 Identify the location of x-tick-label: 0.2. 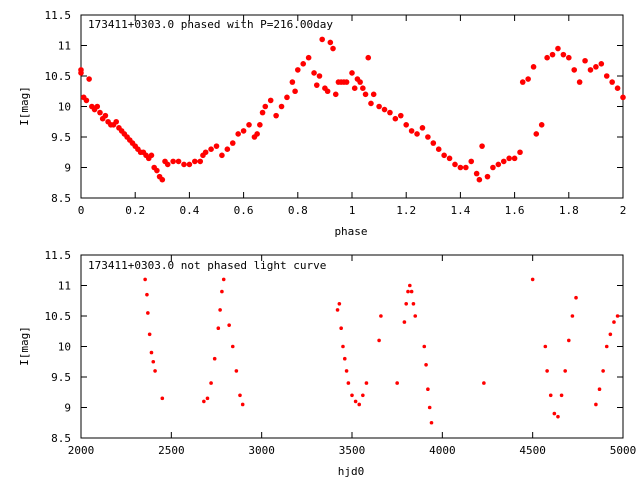
(135, 210).